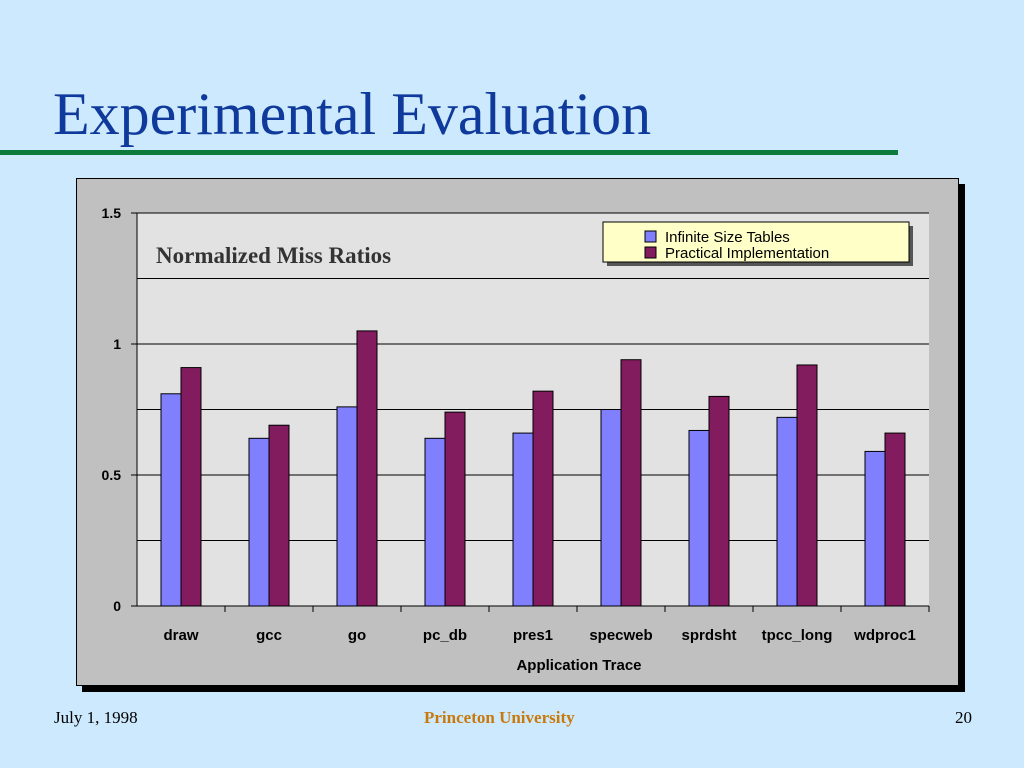 The width and height of the screenshot is (1024, 768). I want to click on y-tick-label: 1.5, so click(112, 213).